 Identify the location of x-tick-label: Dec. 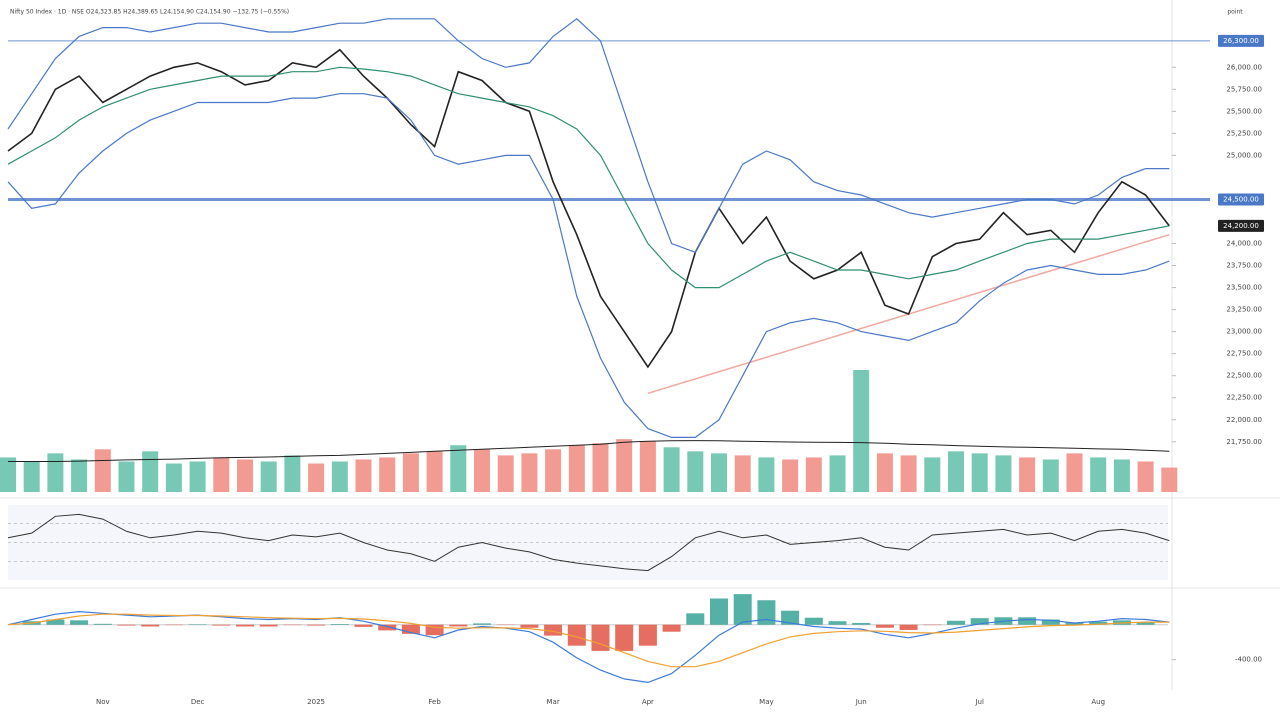
(198, 702).